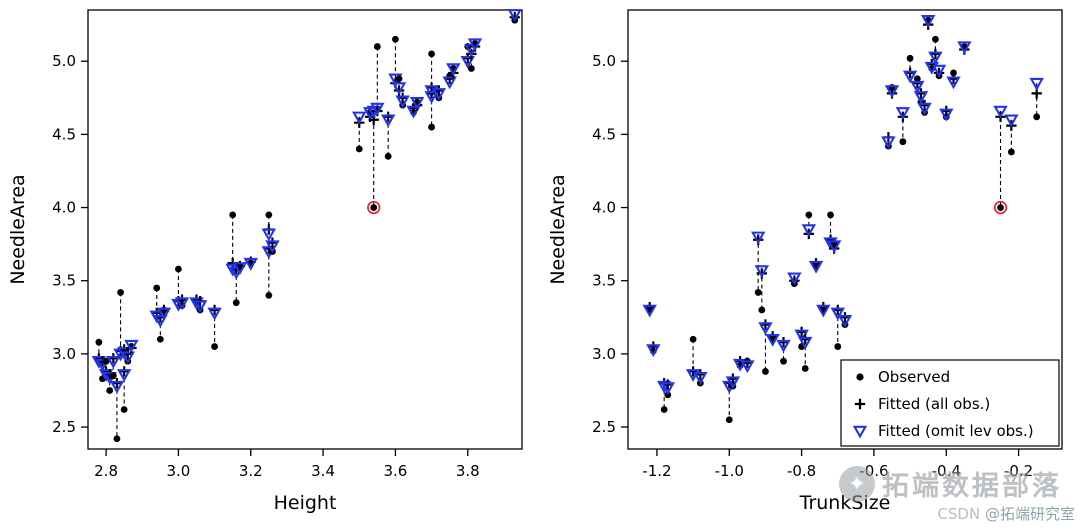 Image resolution: width=1080 pixels, height=529 pixels. What do you see at coordinates (1018, 471) in the screenshot?
I see `x-tick-label: -0.2` at bounding box center [1018, 471].